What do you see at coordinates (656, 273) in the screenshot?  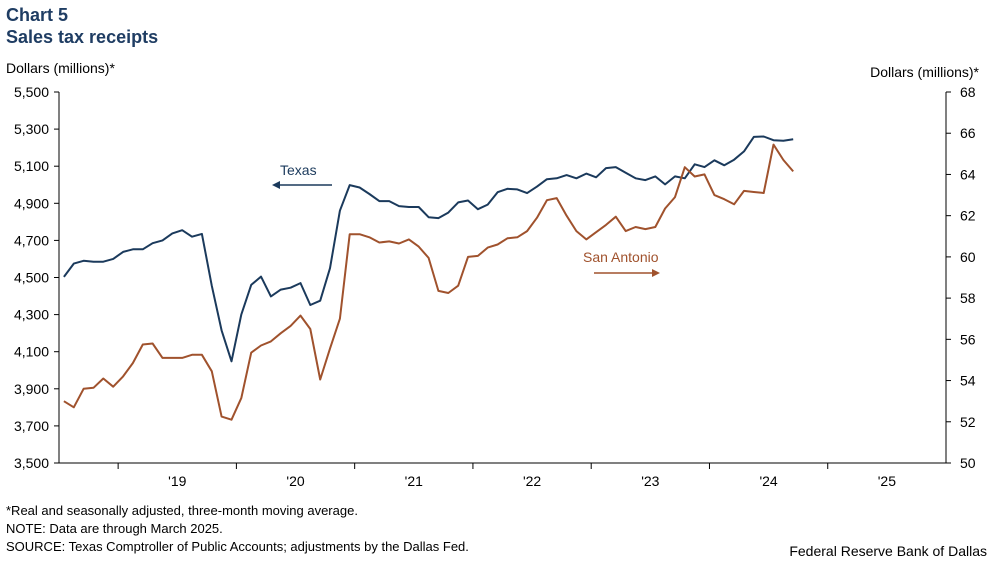 I see `san-antonio-arrow-head` at bounding box center [656, 273].